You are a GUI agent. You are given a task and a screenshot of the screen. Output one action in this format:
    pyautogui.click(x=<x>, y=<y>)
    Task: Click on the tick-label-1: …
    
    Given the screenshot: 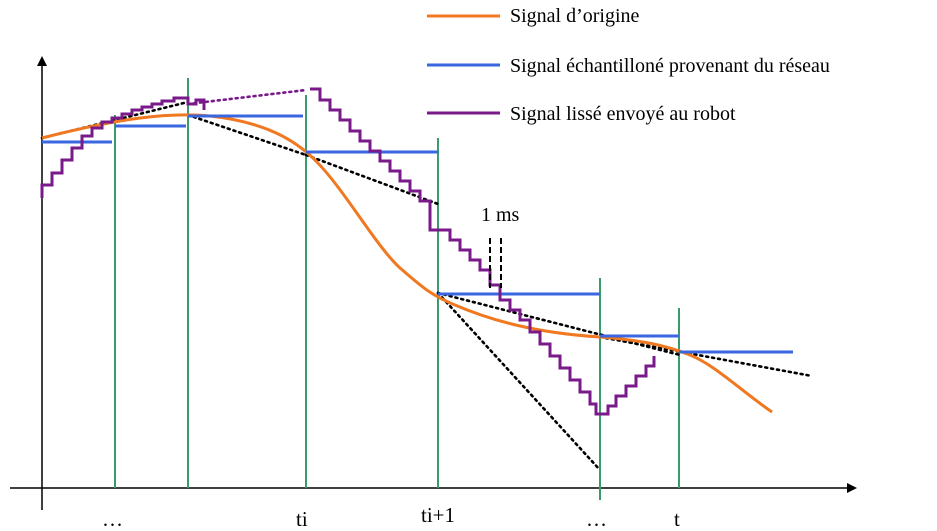 What is the action you would take?
    pyautogui.click(x=112, y=519)
    